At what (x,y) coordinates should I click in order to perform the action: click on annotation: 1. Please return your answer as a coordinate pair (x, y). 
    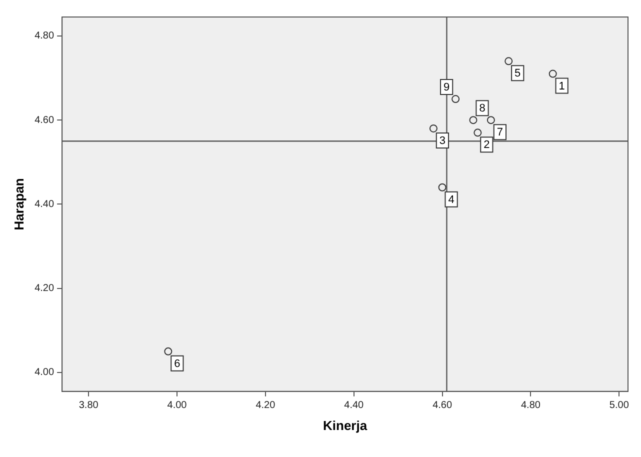
    Looking at the image, I should click on (561, 86).